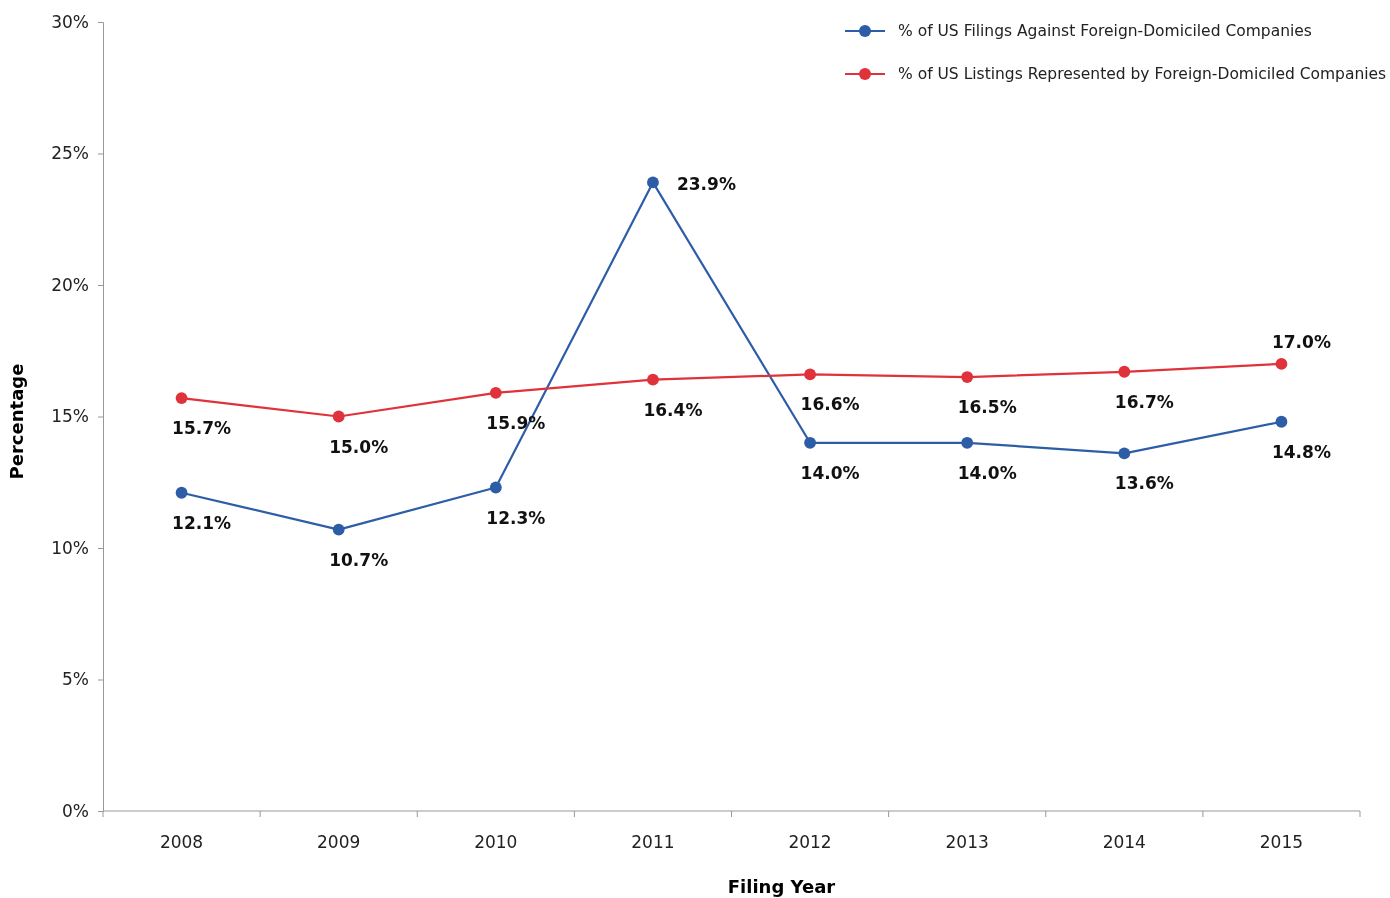 The height and width of the screenshot is (898, 1390). I want to click on y-tick-label: 0%, so click(75, 810).